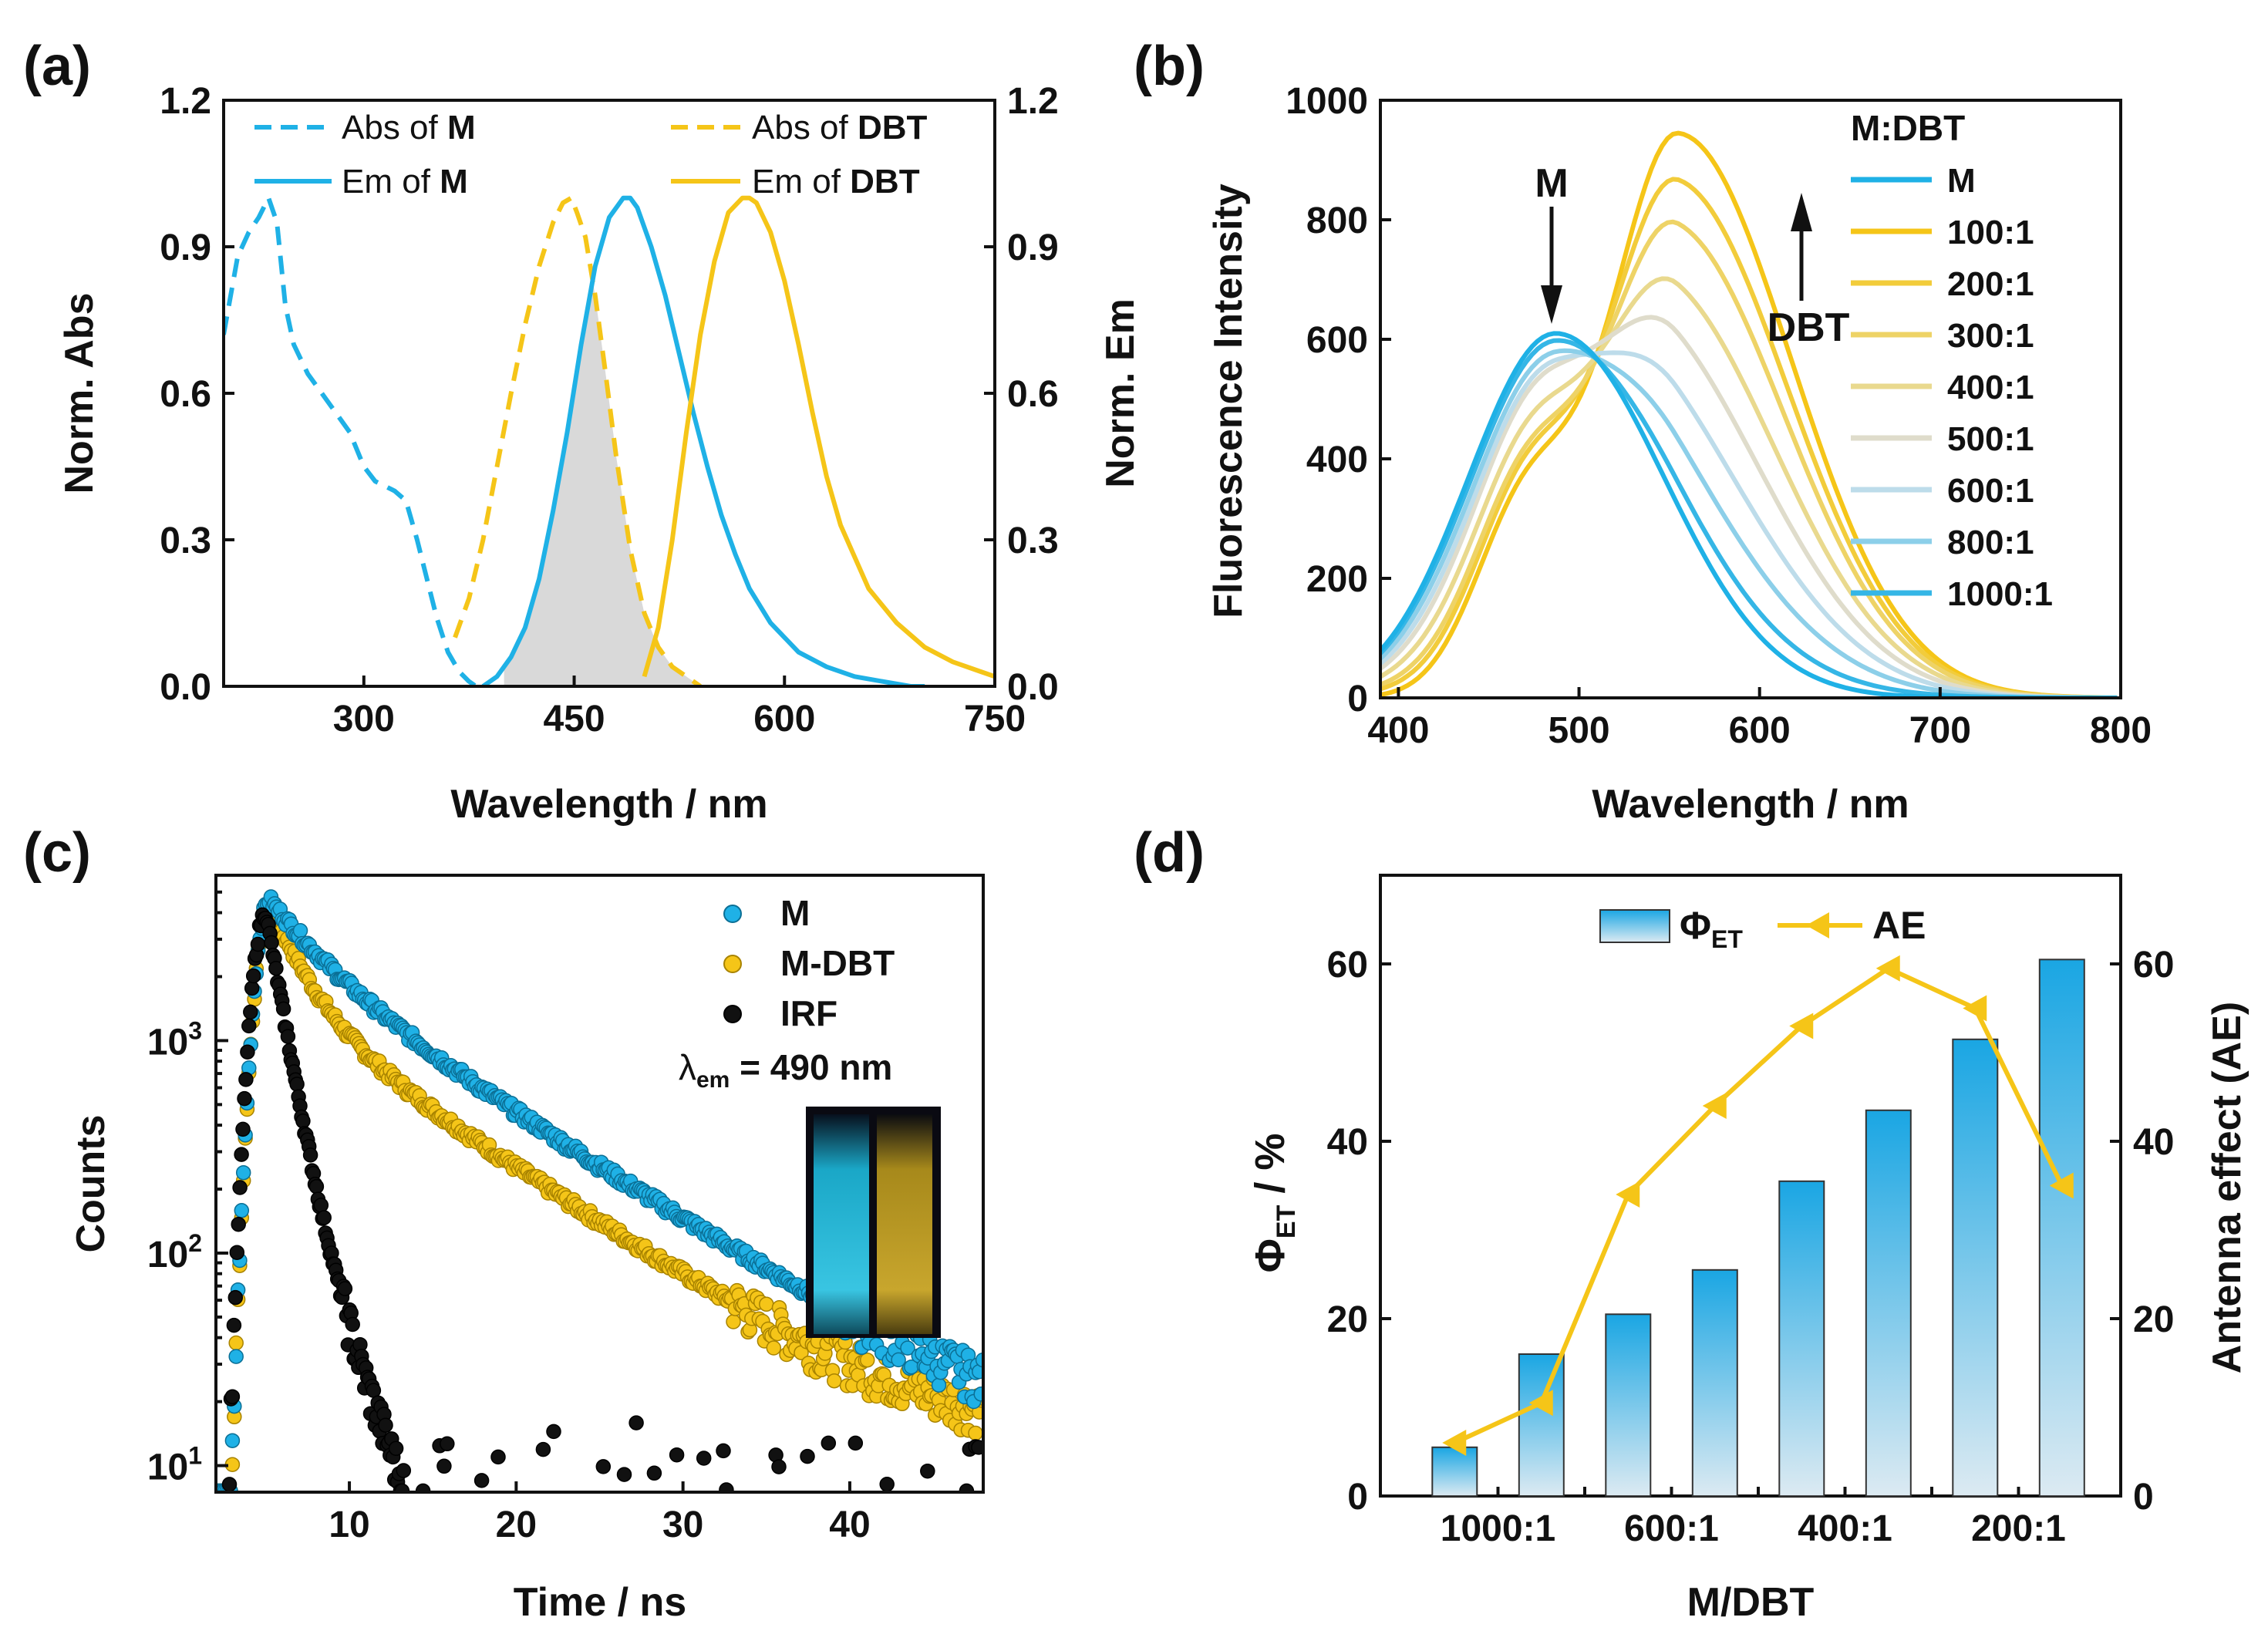 This screenshot has height=1651, width=2268. Describe the element at coordinates (1845, 1529) in the screenshot. I see `d-xtick-label: 400:1` at that location.